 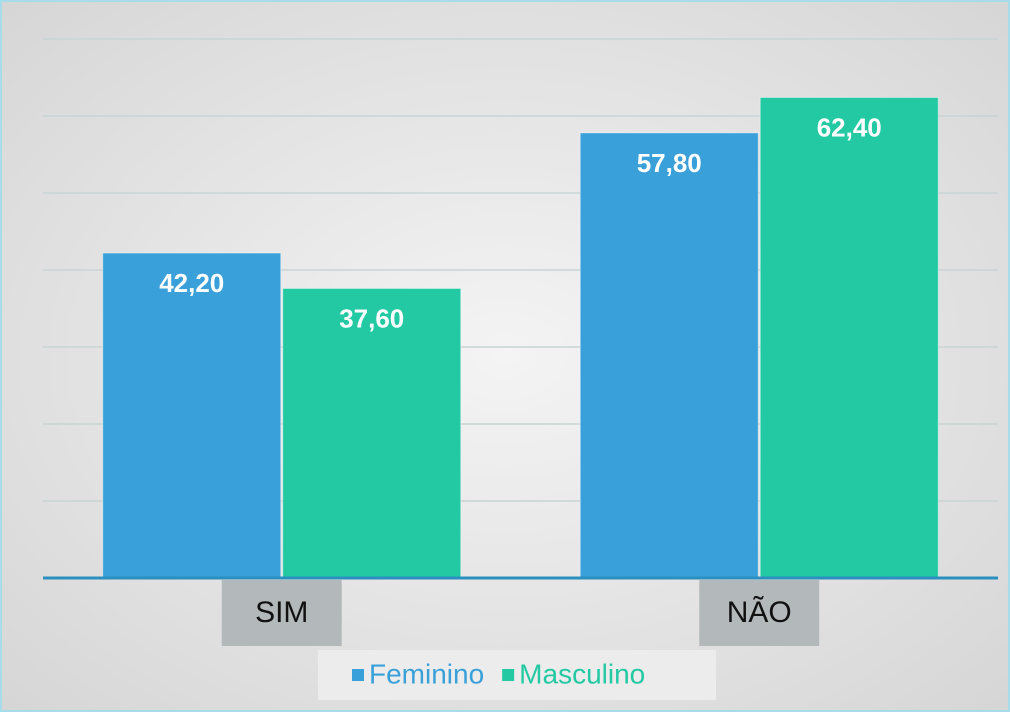 What do you see at coordinates (517, 675) in the screenshot?
I see `legend-box` at bounding box center [517, 675].